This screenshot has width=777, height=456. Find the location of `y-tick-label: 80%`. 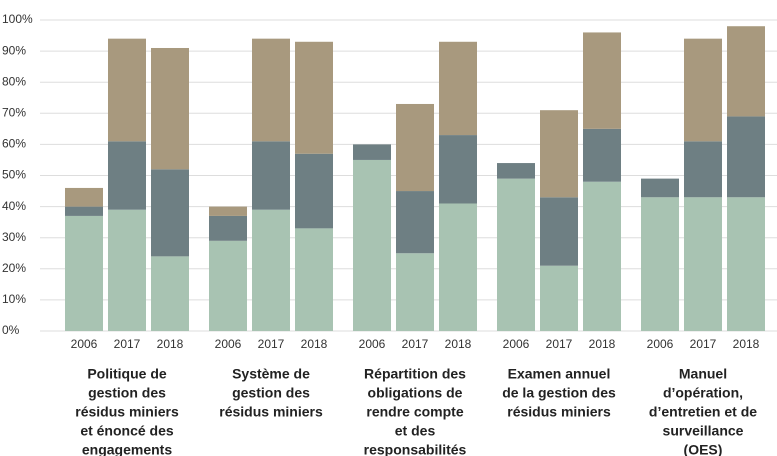

y-tick-label: 80% is located at coordinates (14, 81).